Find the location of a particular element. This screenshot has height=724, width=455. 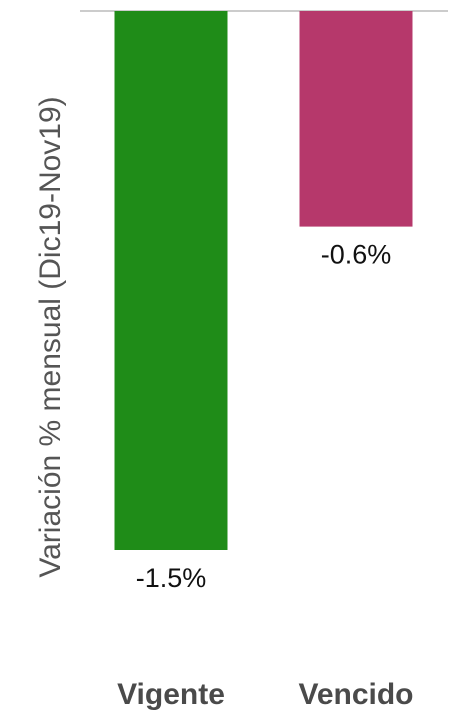

value-label-vigente: -1.5% is located at coordinates (171, 578).